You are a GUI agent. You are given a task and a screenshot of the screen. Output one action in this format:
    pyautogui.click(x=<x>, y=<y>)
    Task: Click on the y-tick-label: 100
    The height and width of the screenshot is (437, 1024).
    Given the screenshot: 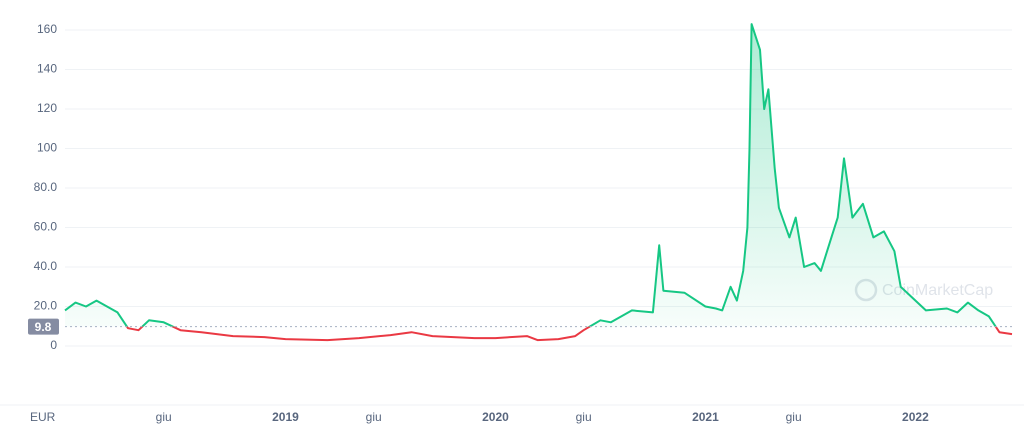 What is the action you would take?
    pyautogui.click(x=47, y=148)
    